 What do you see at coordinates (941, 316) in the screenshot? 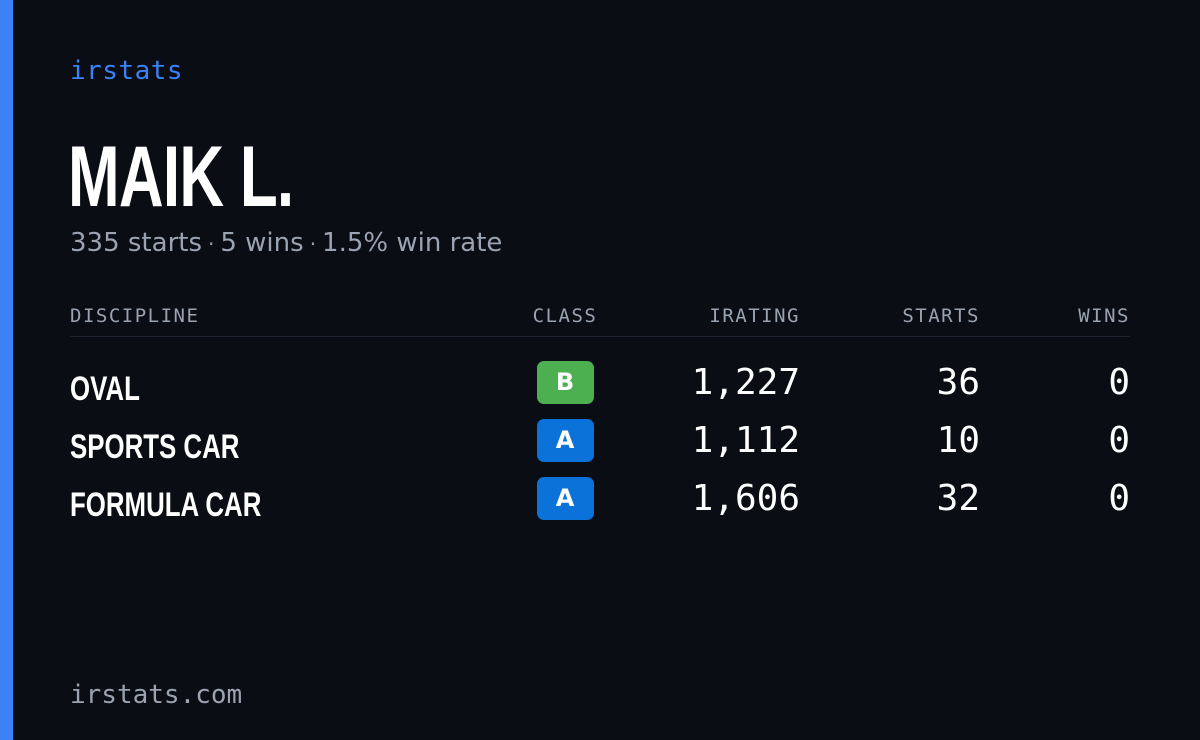
I see `header-starts: STARTS` at bounding box center [941, 316].